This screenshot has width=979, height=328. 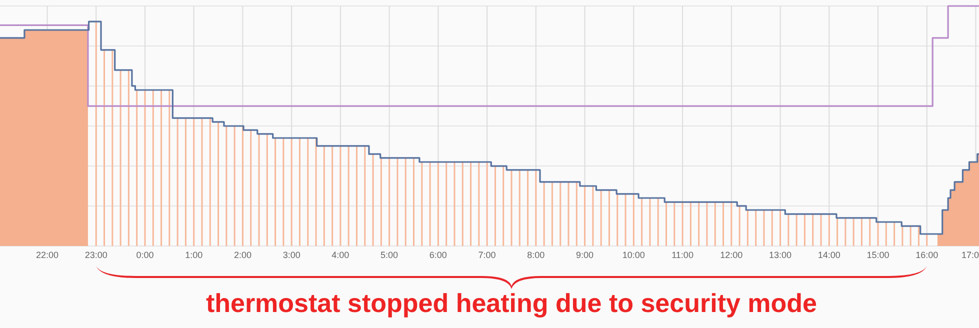 I want to click on x-tick-label: 8:00, so click(x=536, y=255).